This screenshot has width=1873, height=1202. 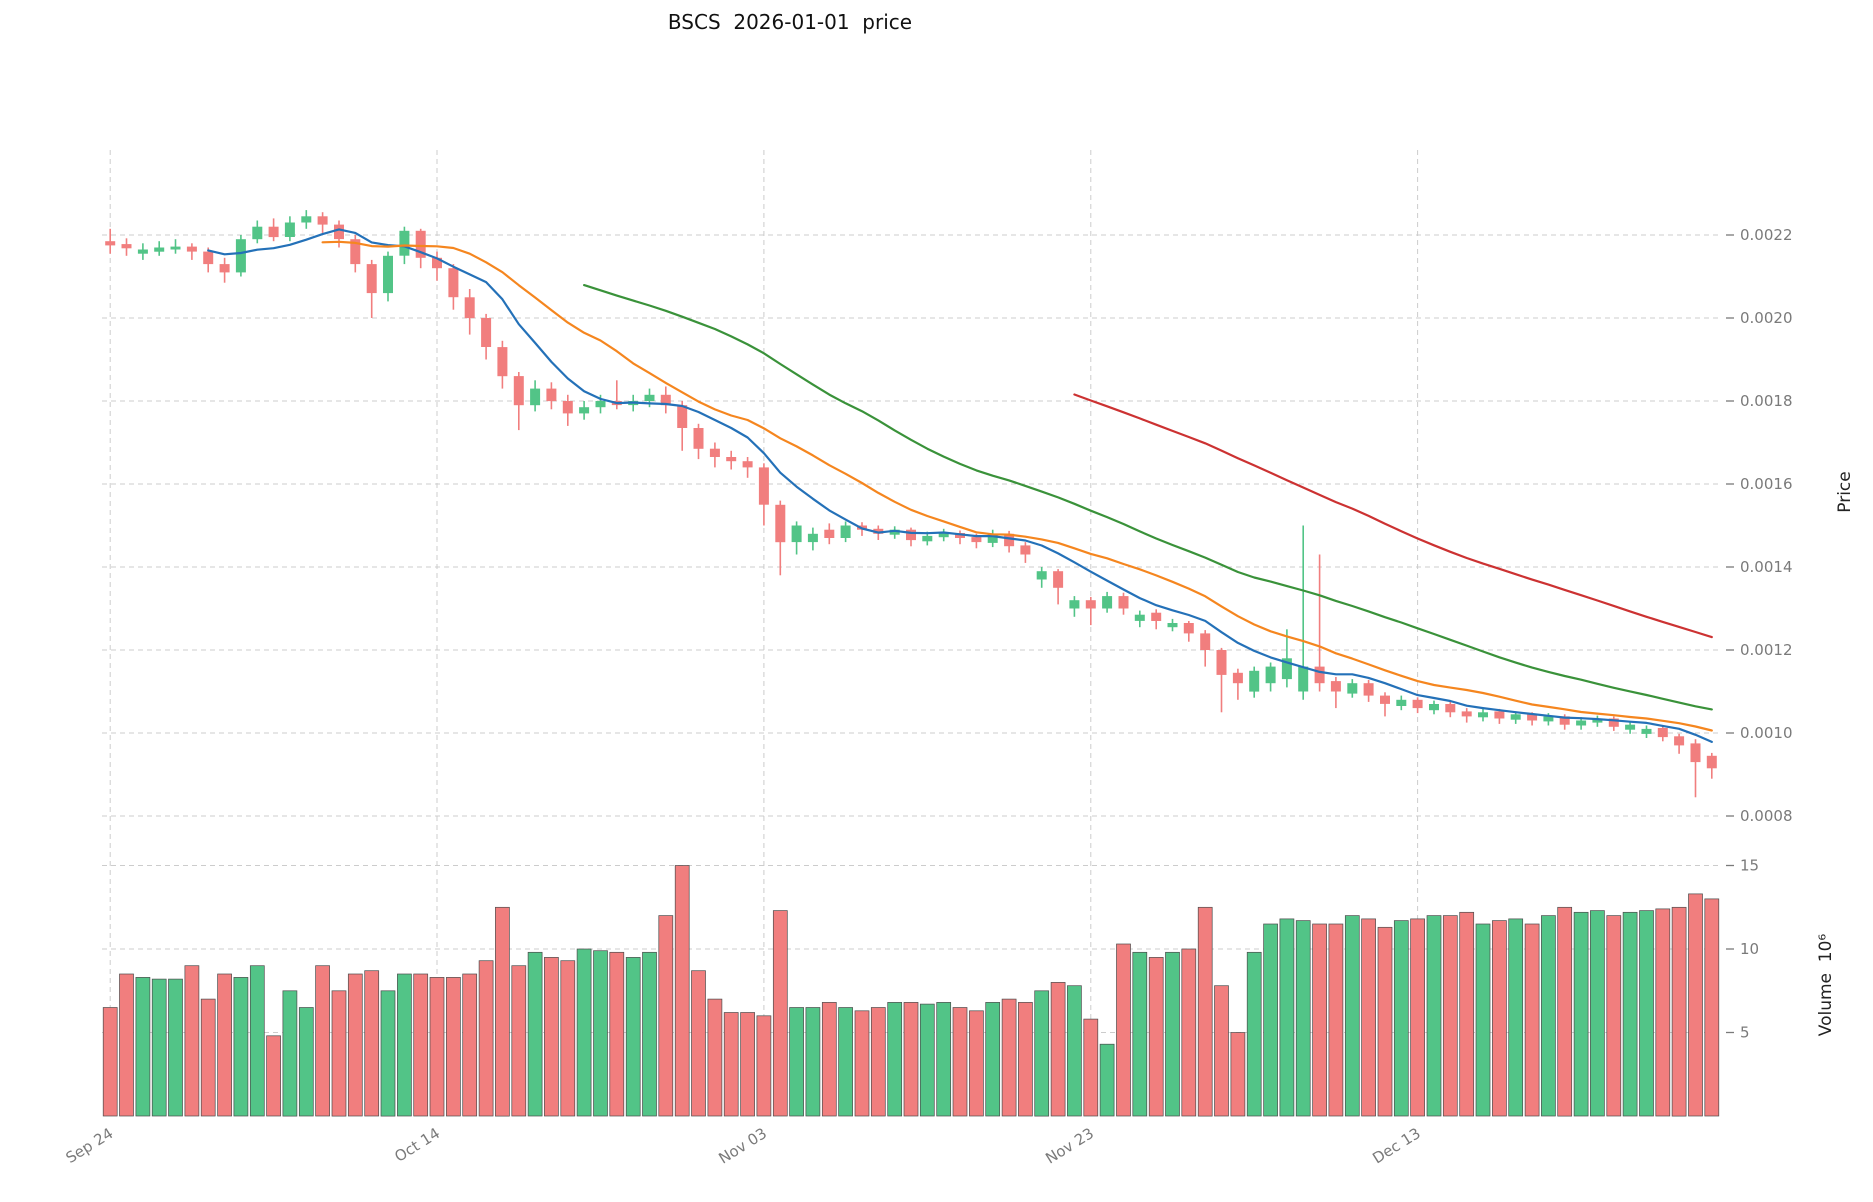 What do you see at coordinates (1766, 318) in the screenshot?
I see `price-tick-label: 0.0020` at bounding box center [1766, 318].